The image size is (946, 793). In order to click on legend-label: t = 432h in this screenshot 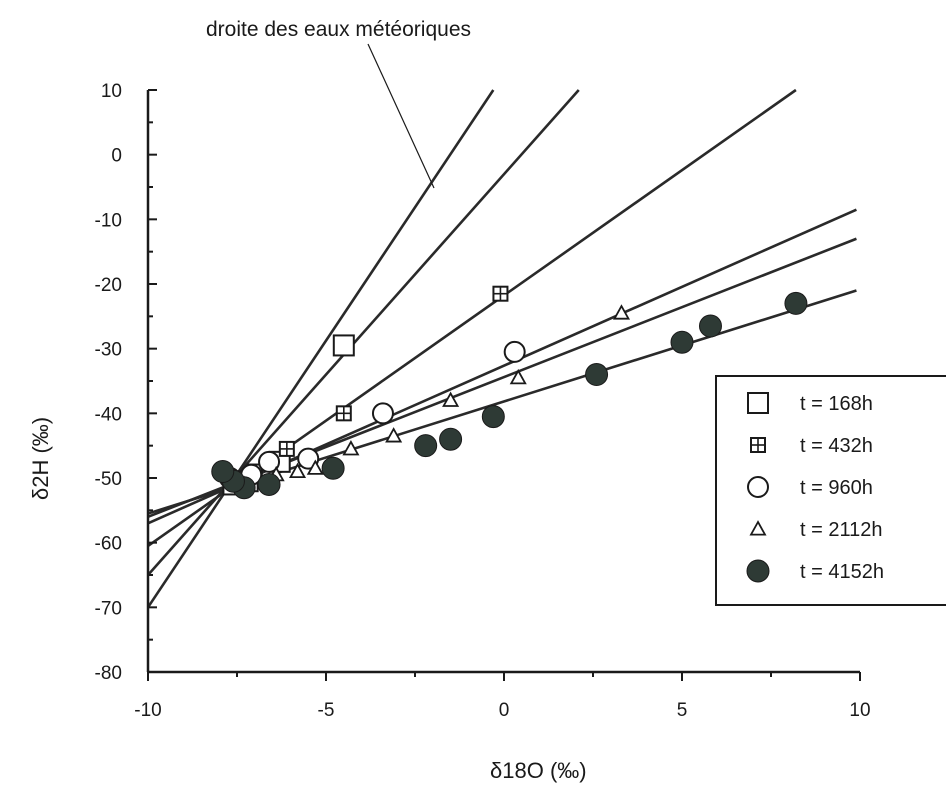, I will do `click(836, 446)`.